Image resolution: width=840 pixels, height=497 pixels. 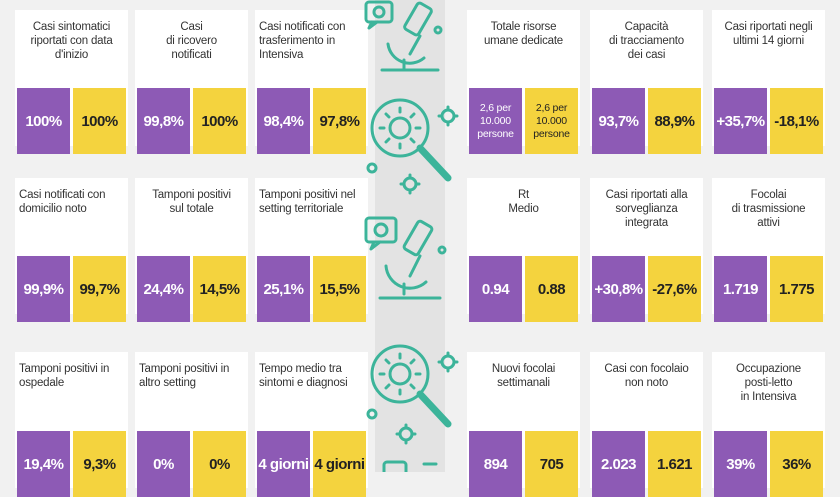 I want to click on value-yellow: 36%, so click(x=796, y=464).